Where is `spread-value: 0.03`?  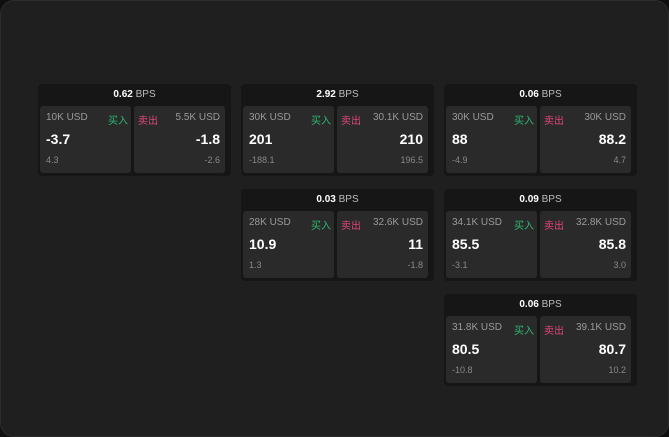
spread-value: 0.03 is located at coordinates (326, 199).